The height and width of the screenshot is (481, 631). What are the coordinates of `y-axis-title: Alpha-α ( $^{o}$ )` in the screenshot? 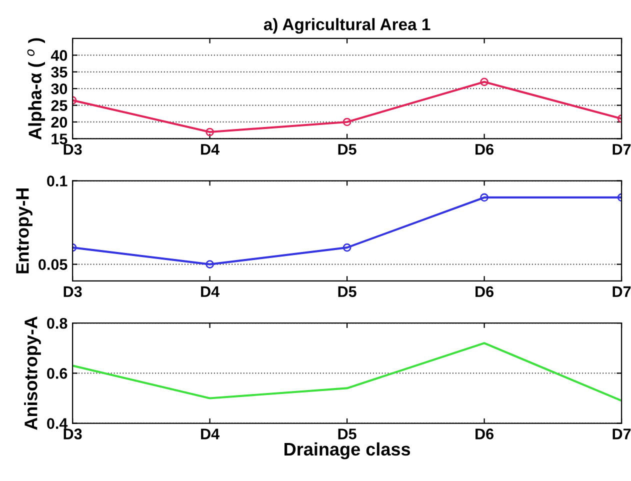 It's located at (36, 89).